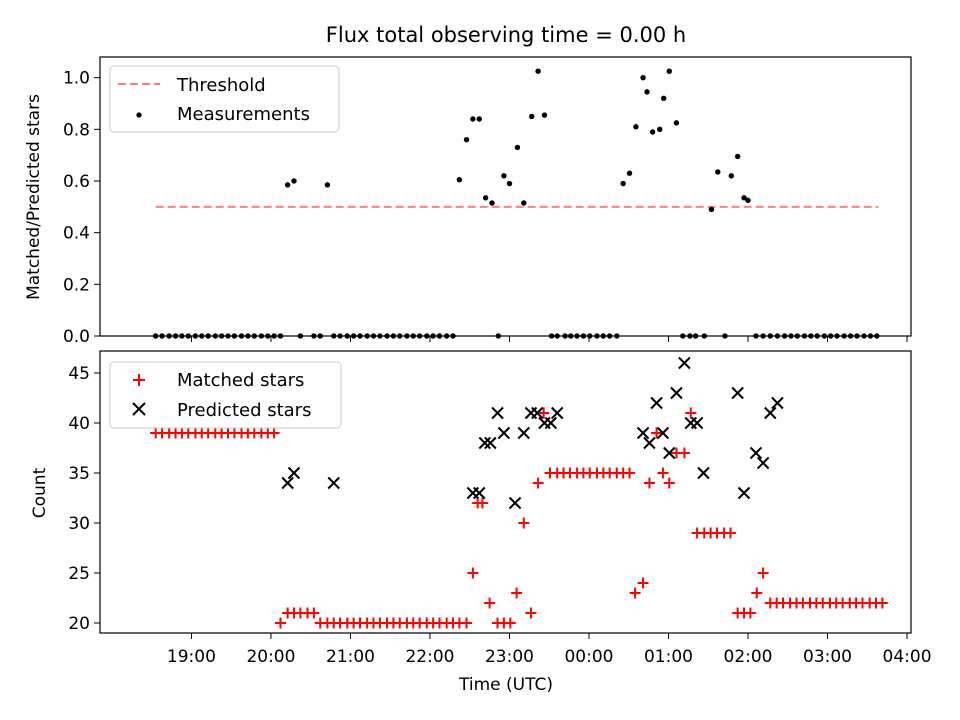 The width and height of the screenshot is (960, 720). What do you see at coordinates (748, 657) in the screenshot?
I see `x-tick-label: 02:00` at bounding box center [748, 657].